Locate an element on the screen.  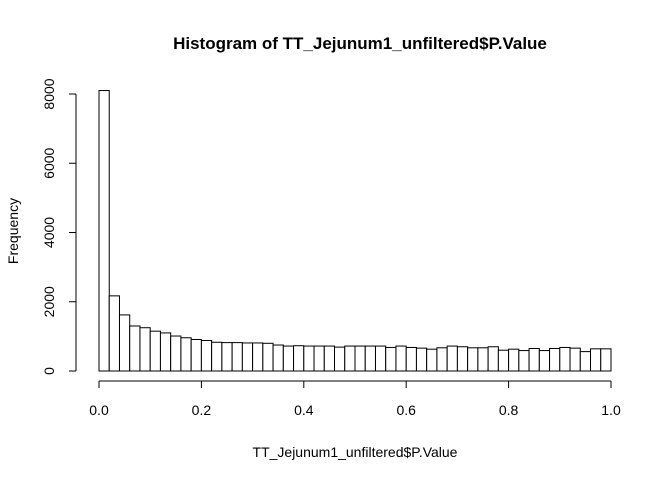
y-axis: 0 2000 4000 6000 8000 is located at coordinates (59, 226).